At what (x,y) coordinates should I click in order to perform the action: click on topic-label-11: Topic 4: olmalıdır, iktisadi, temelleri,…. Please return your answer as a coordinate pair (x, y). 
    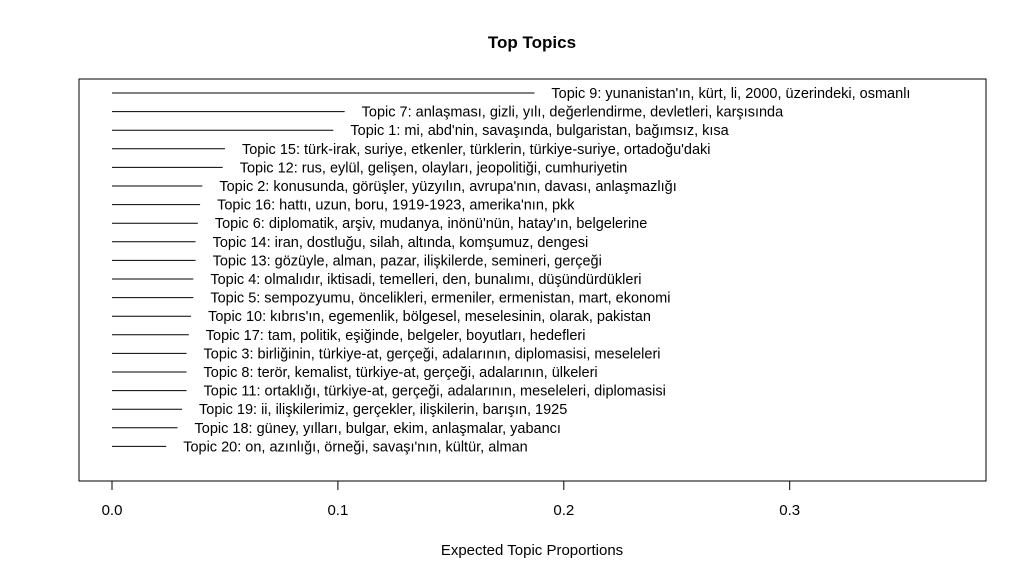
    Looking at the image, I should click on (425, 280).